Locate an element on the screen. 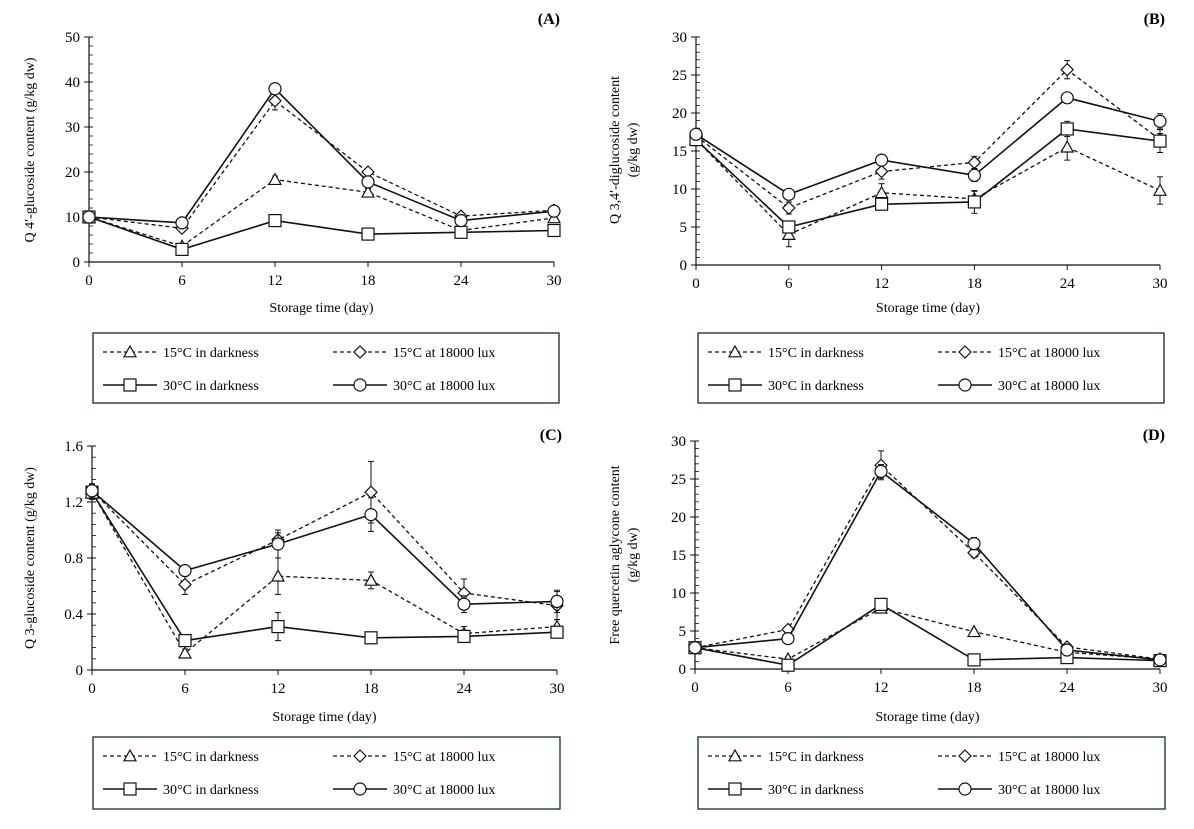  x-tick-label: 18 is located at coordinates (974, 284).